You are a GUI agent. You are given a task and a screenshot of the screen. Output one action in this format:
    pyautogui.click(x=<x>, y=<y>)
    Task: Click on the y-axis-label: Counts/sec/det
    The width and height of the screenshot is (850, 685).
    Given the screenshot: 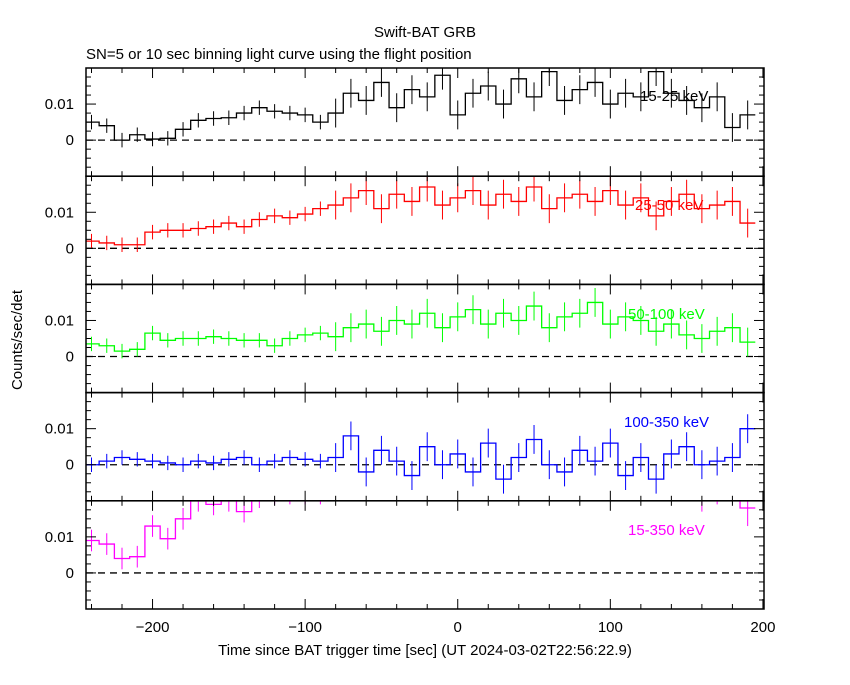 What is the action you would take?
    pyautogui.click(x=17, y=339)
    